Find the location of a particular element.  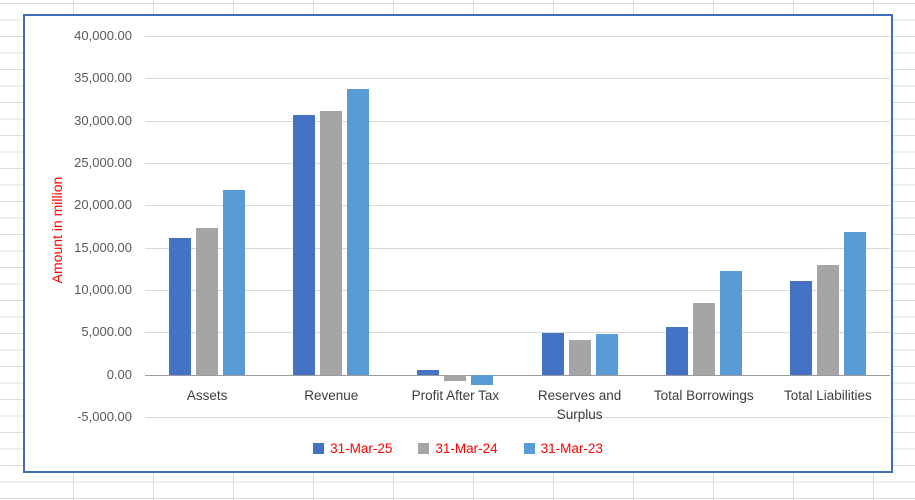

x-category-label-revenue: Revenue is located at coordinates (331, 395).